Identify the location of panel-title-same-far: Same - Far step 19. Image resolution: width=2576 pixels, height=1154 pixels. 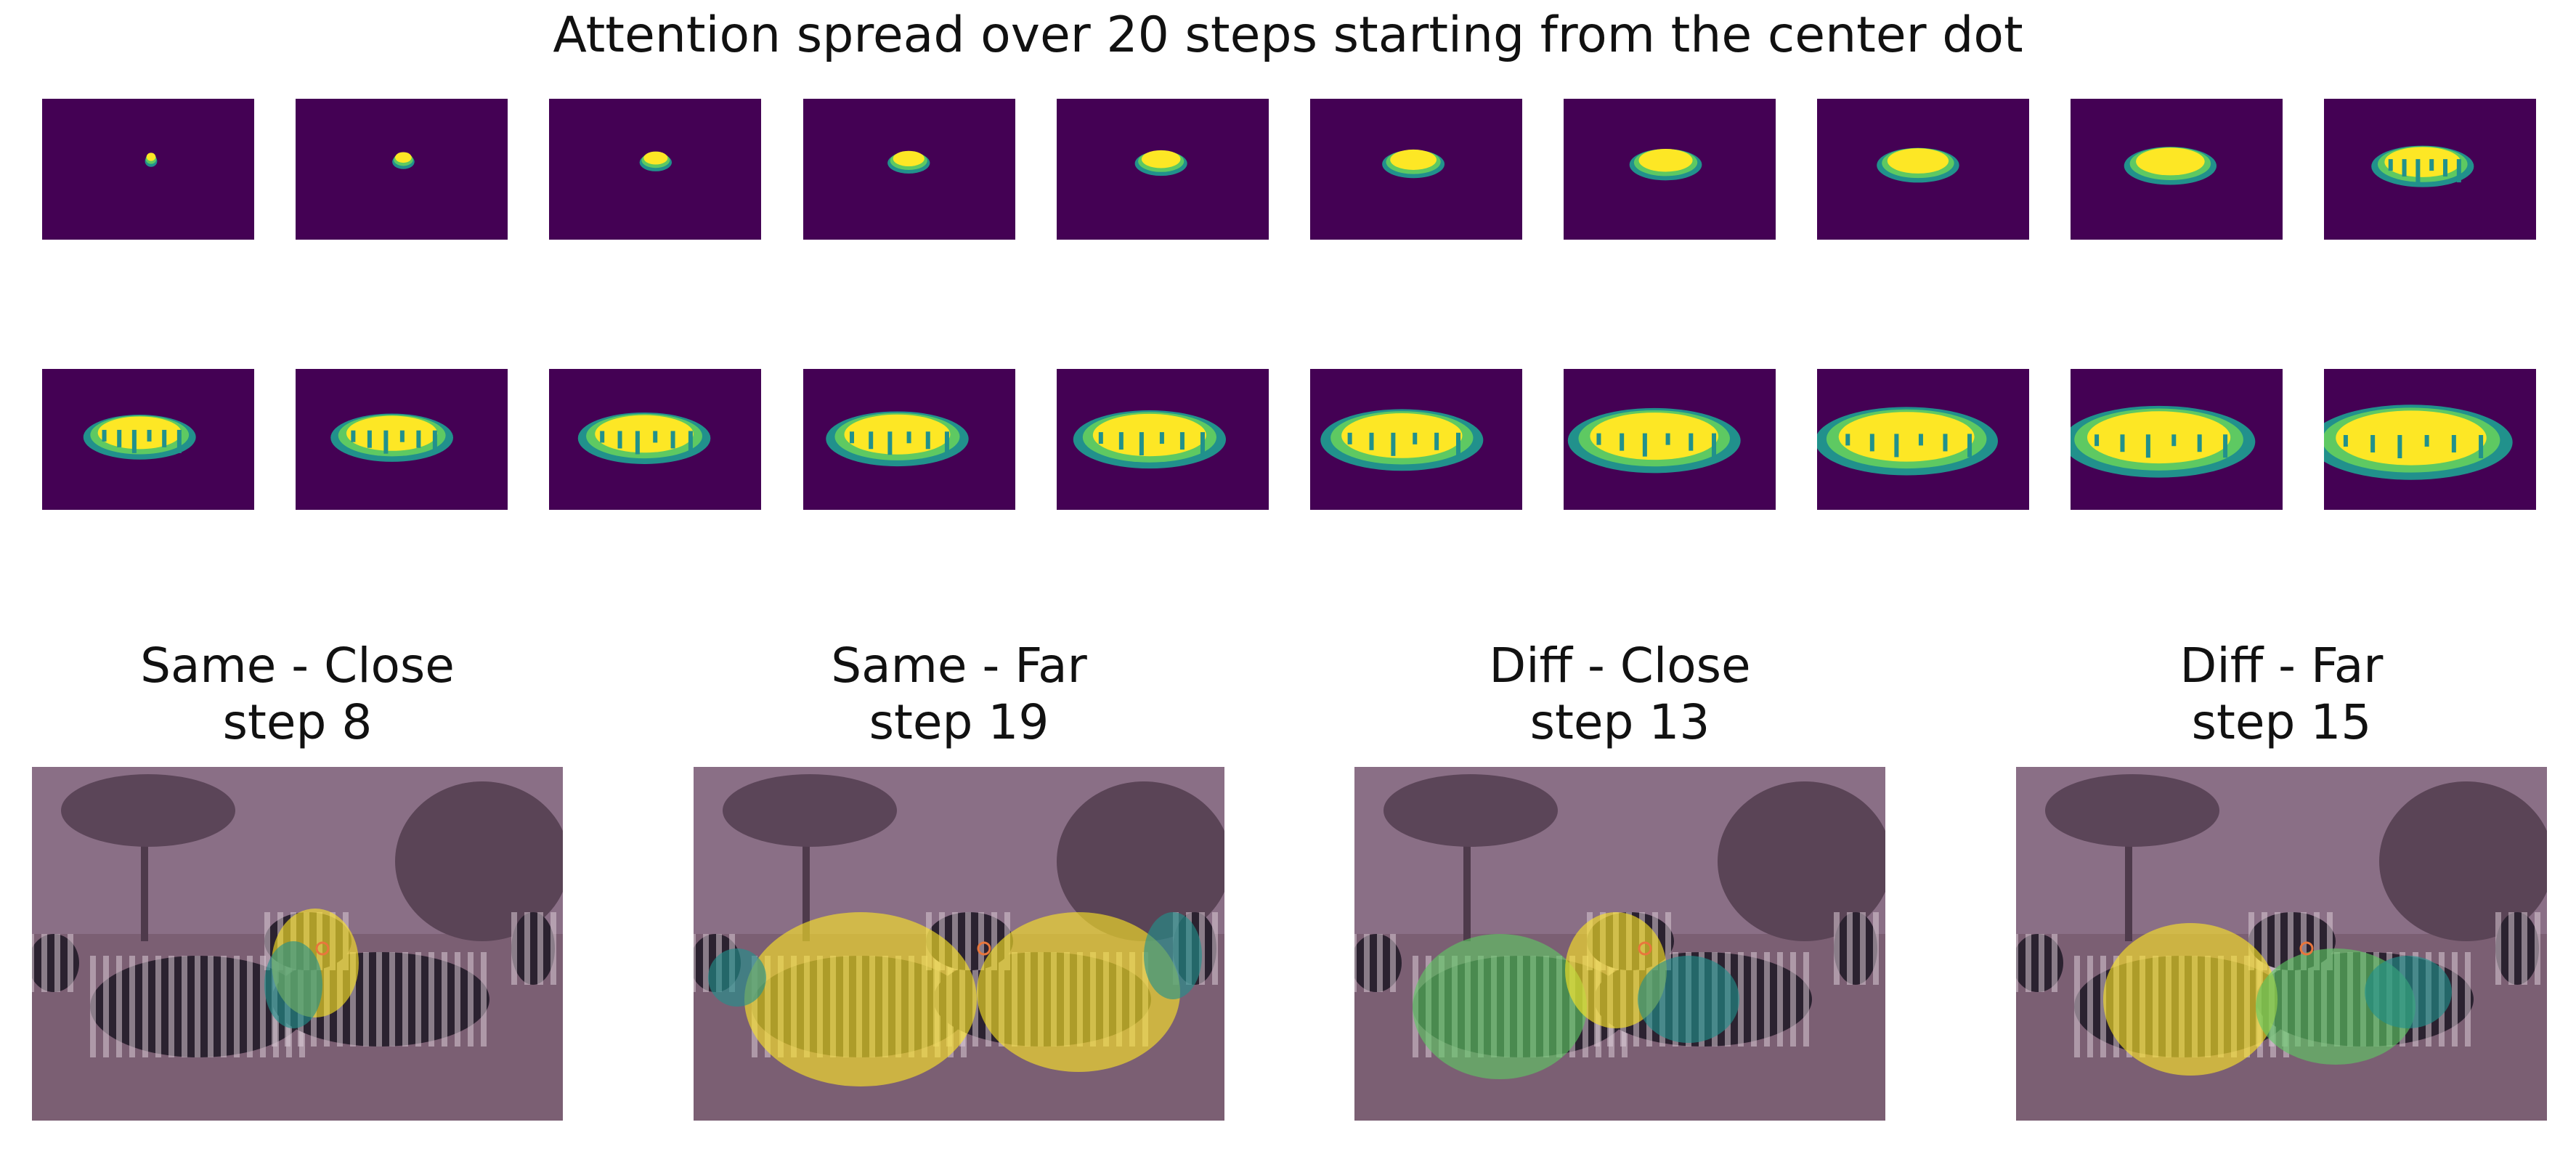
(959, 694).